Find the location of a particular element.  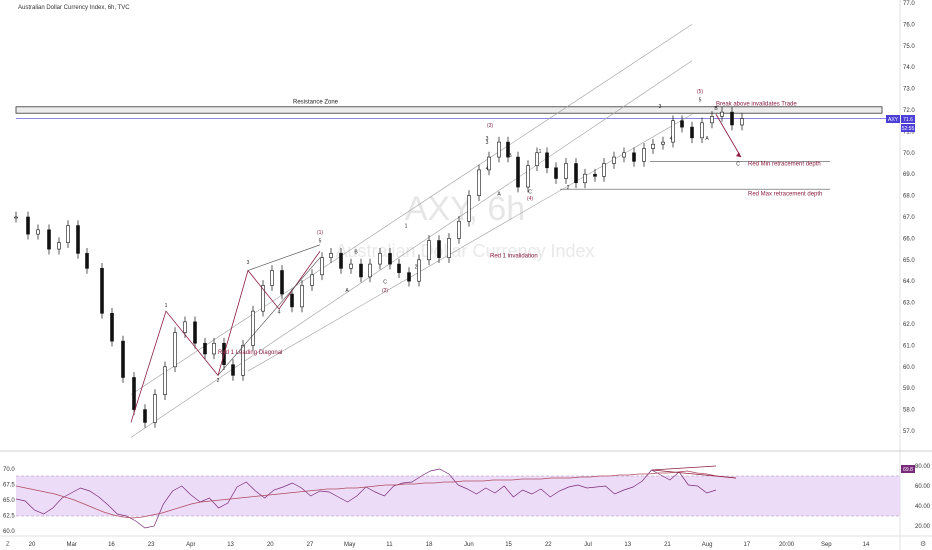

rsi-layer is located at coordinates (457, 497).